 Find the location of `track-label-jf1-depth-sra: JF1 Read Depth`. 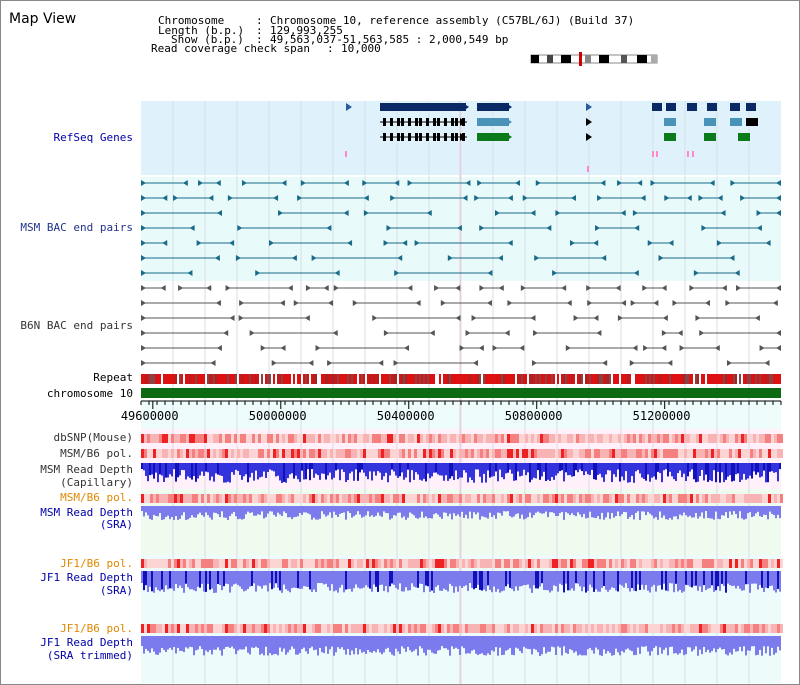

track-label-jf1-depth-sra: JF1 Read Depth is located at coordinates (86, 577).